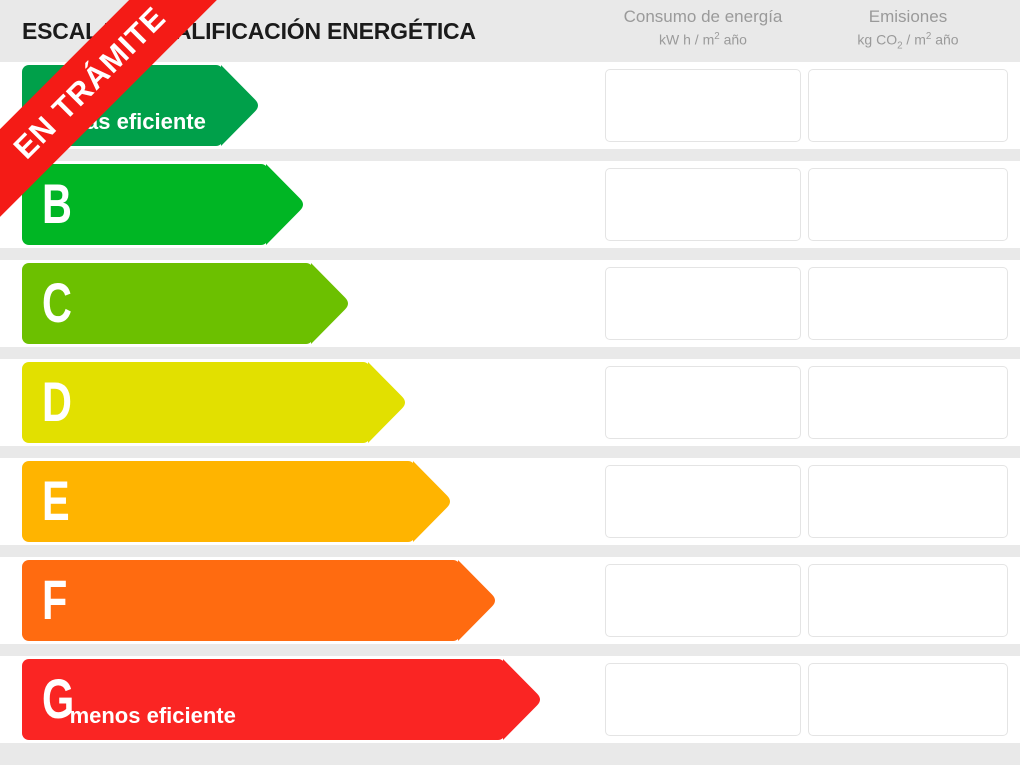 This screenshot has height=765, width=1020. I want to click on energy-band-b: B, so click(162, 204).